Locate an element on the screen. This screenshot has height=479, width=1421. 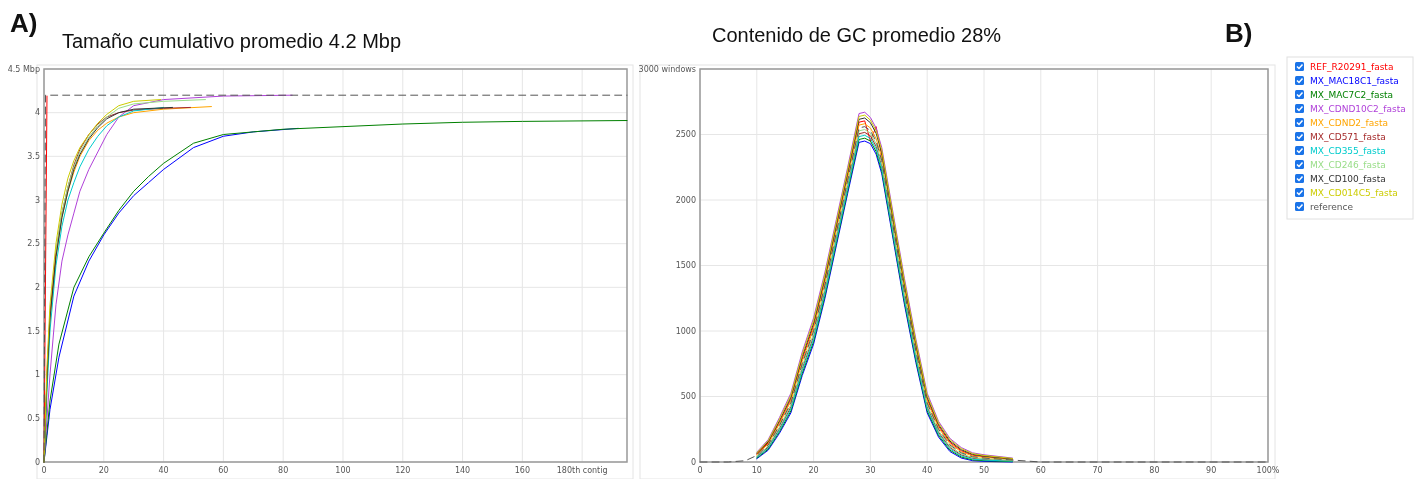
y-tick-label: 4 is located at coordinates (37, 113).